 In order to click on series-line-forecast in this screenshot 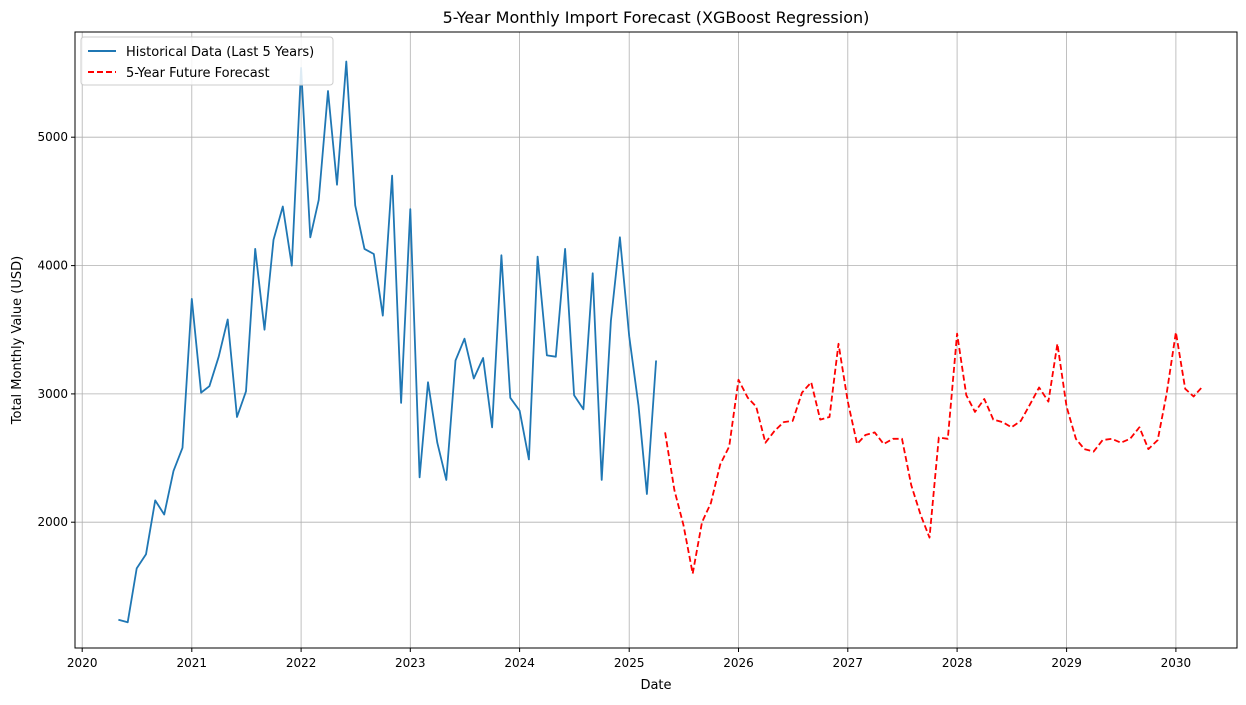, I will do `click(934, 453)`.